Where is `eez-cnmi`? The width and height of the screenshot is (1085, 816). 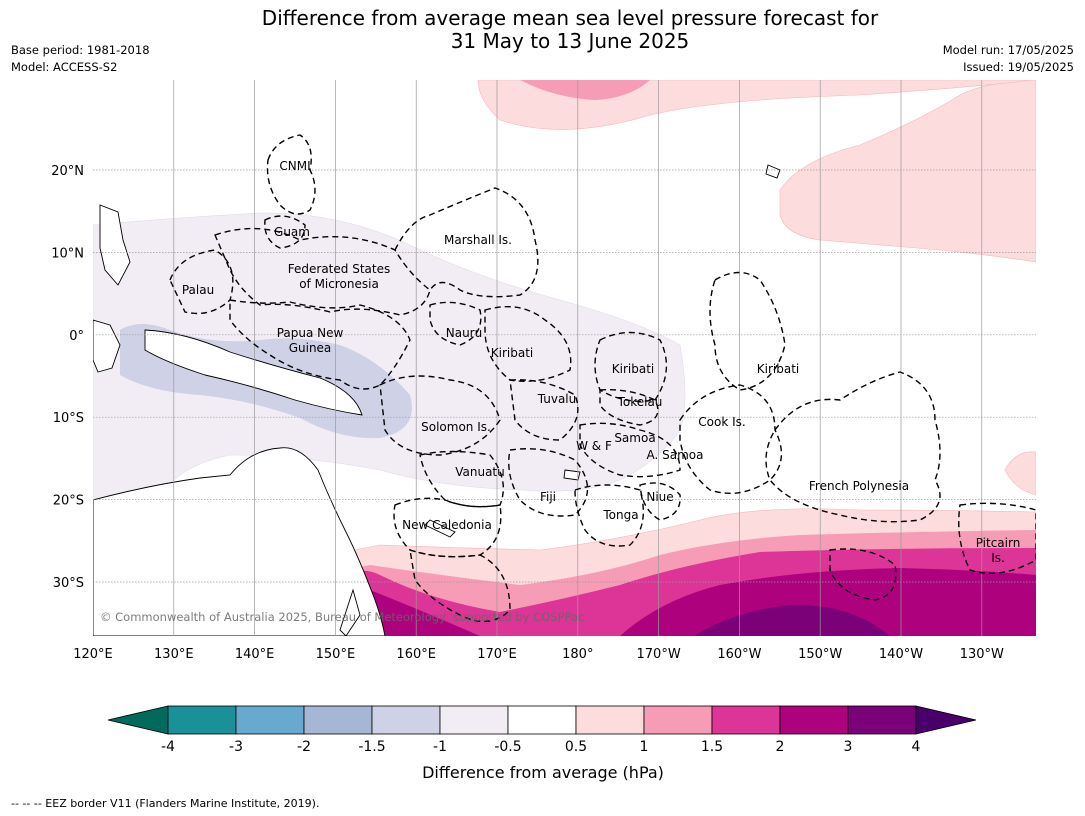 eez-cnmi is located at coordinates (291, 174).